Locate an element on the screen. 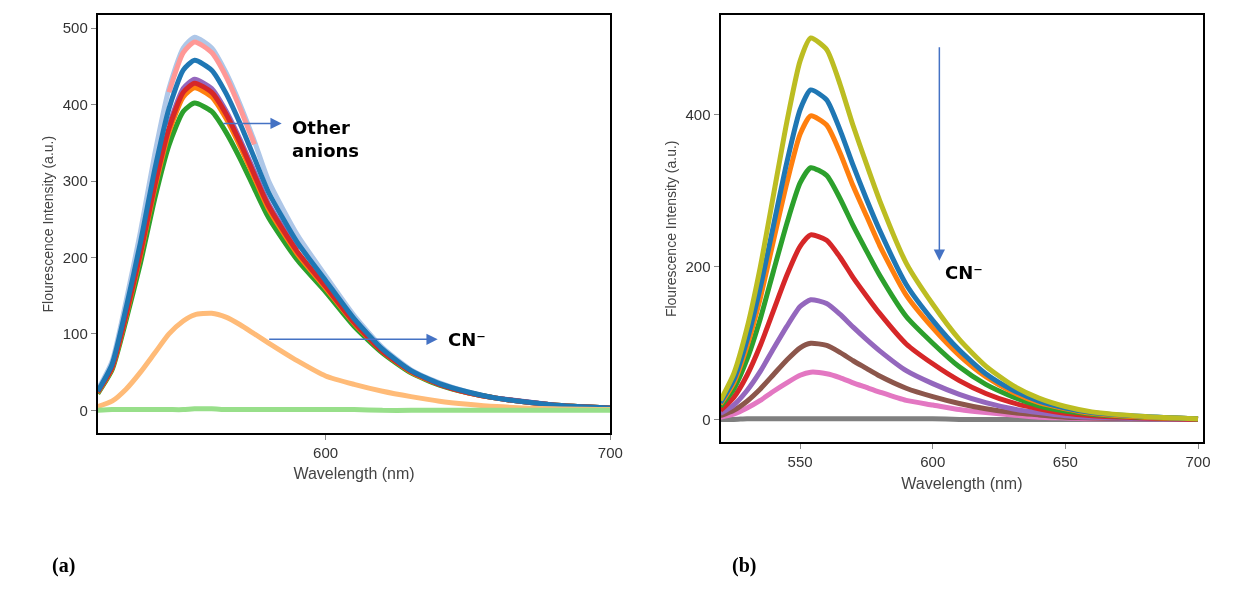 The height and width of the screenshot is (606, 1238). text: (b) is located at coordinates (744, 565).